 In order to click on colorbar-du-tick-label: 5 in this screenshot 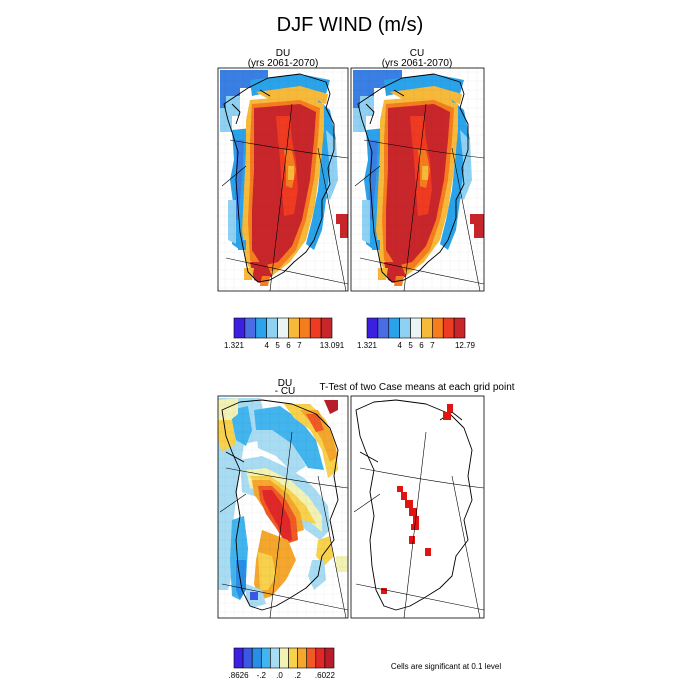, I will do `click(277, 345)`.